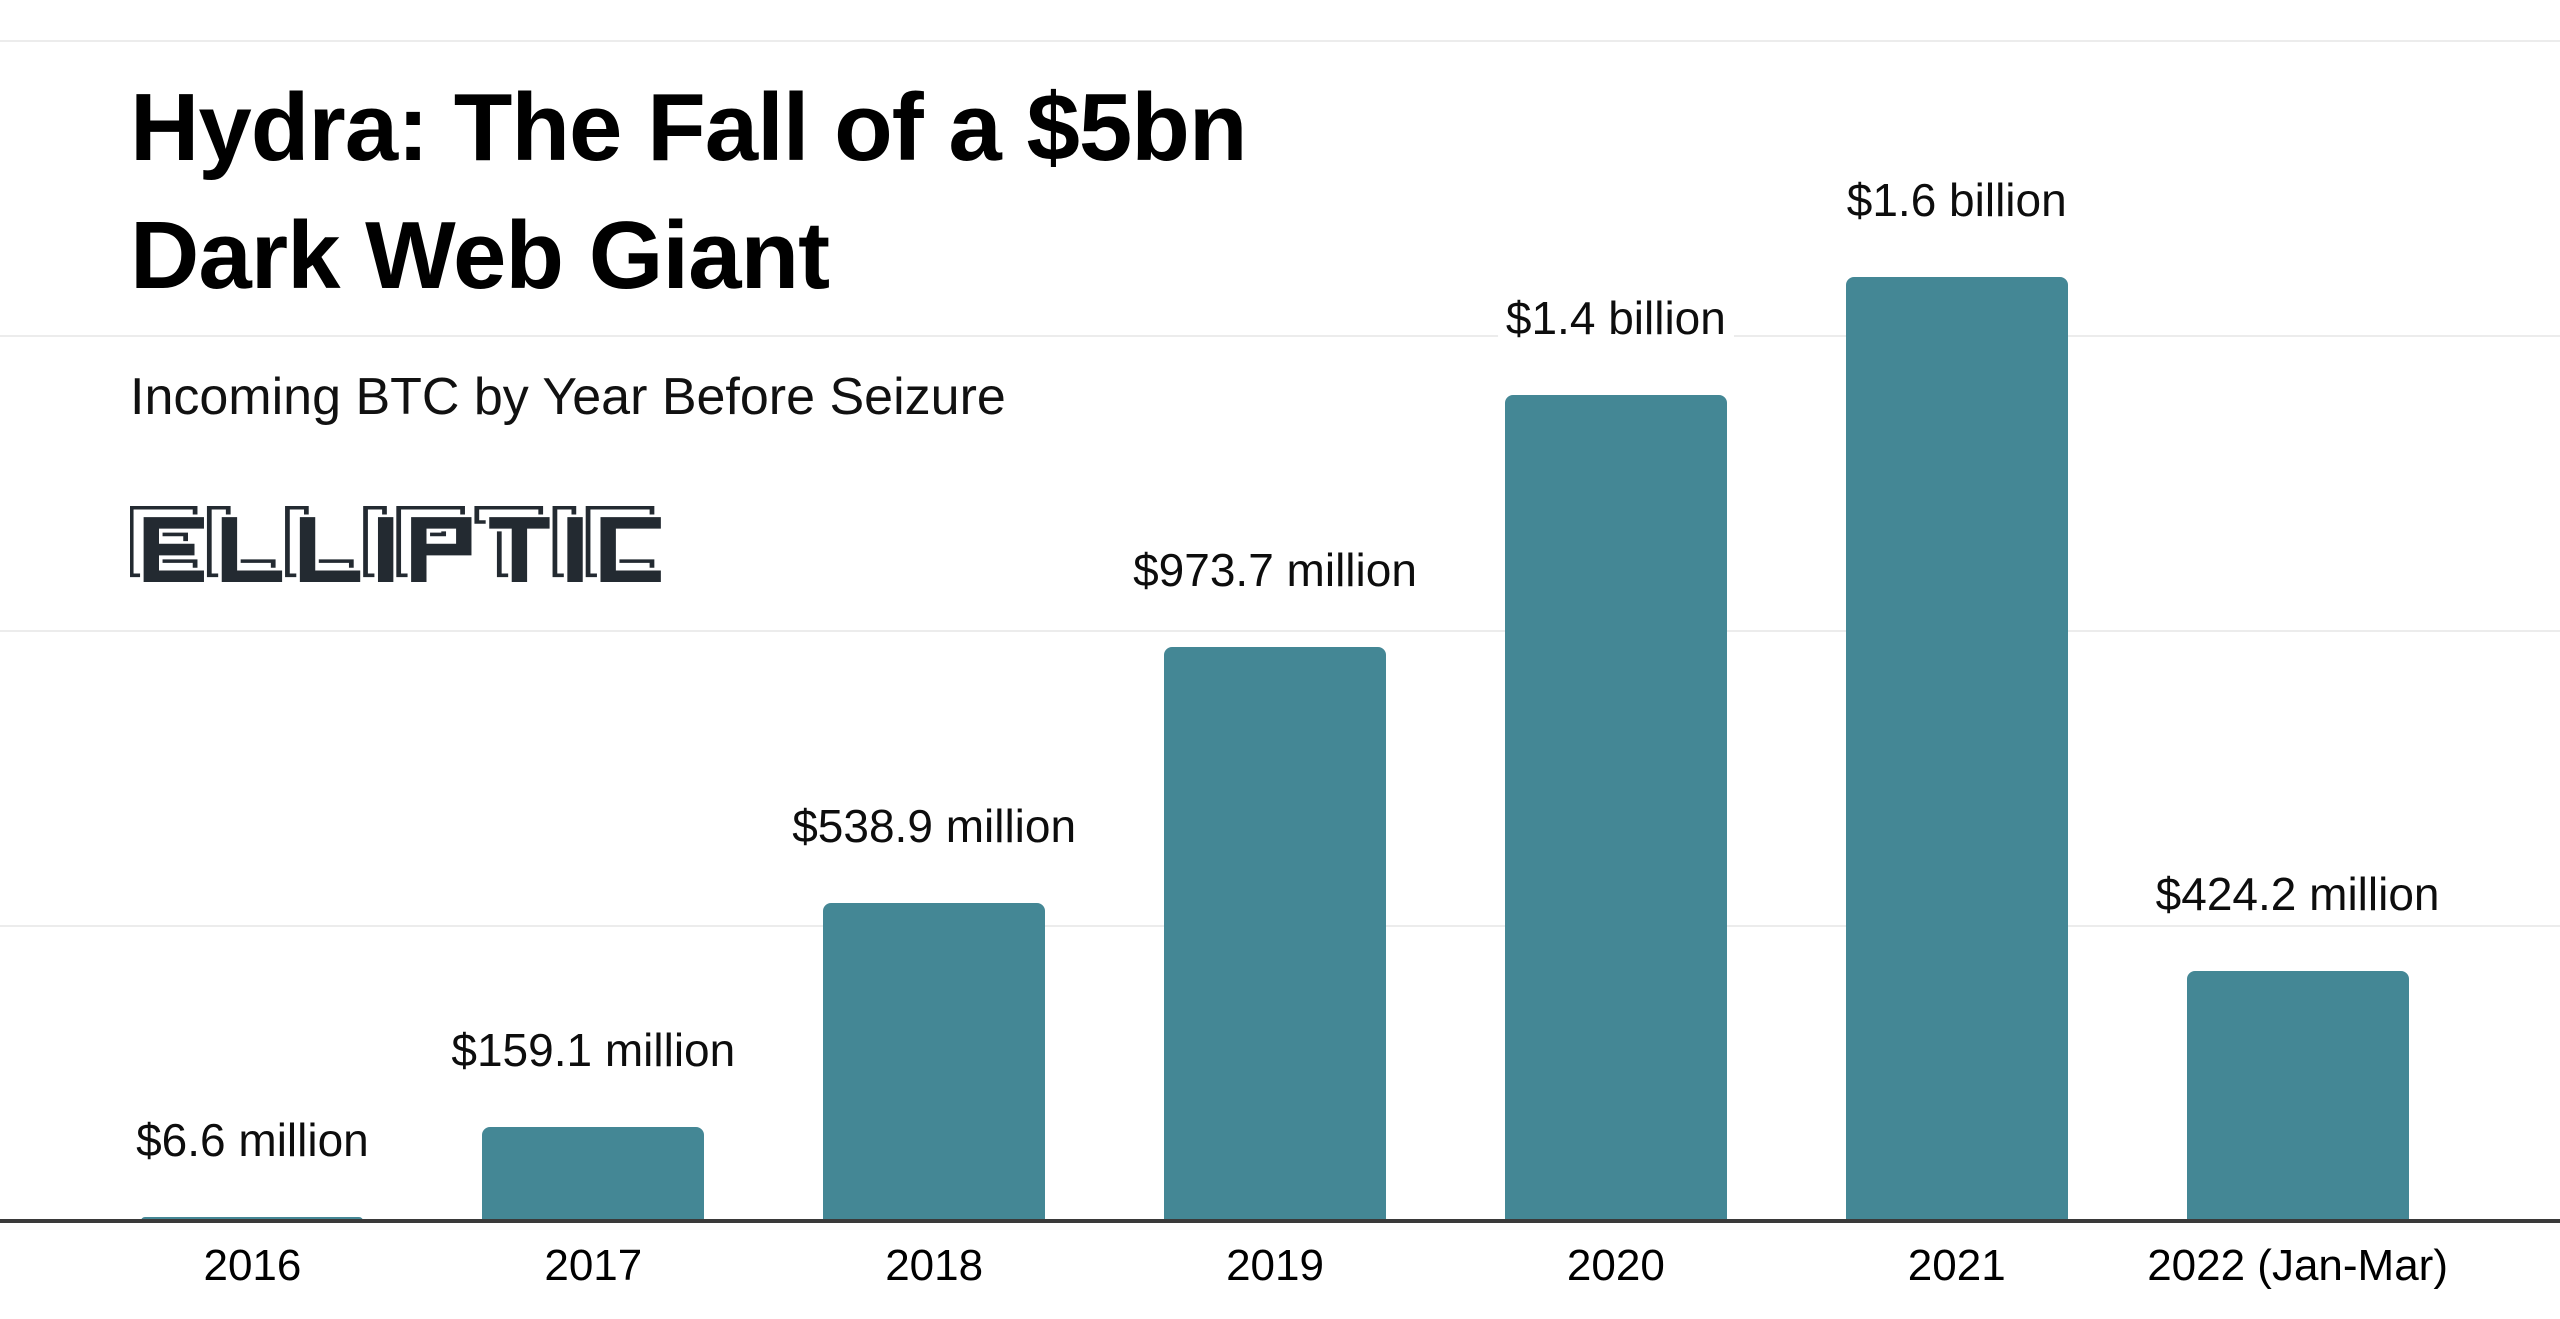 Image resolution: width=2560 pixels, height=1319 pixels. What do you see at coordinates (1615, 1265) in the screenshot?
I see `x-tick-label-2020: 2020` at bounding box center [1615, 1265].